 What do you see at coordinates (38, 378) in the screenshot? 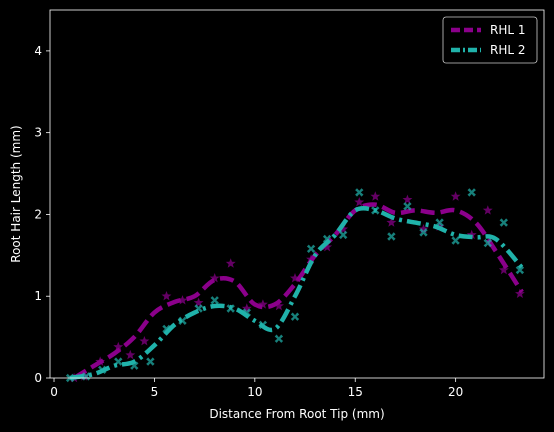
I see `y-tick-label: 0` at bounding box center [38, 378].